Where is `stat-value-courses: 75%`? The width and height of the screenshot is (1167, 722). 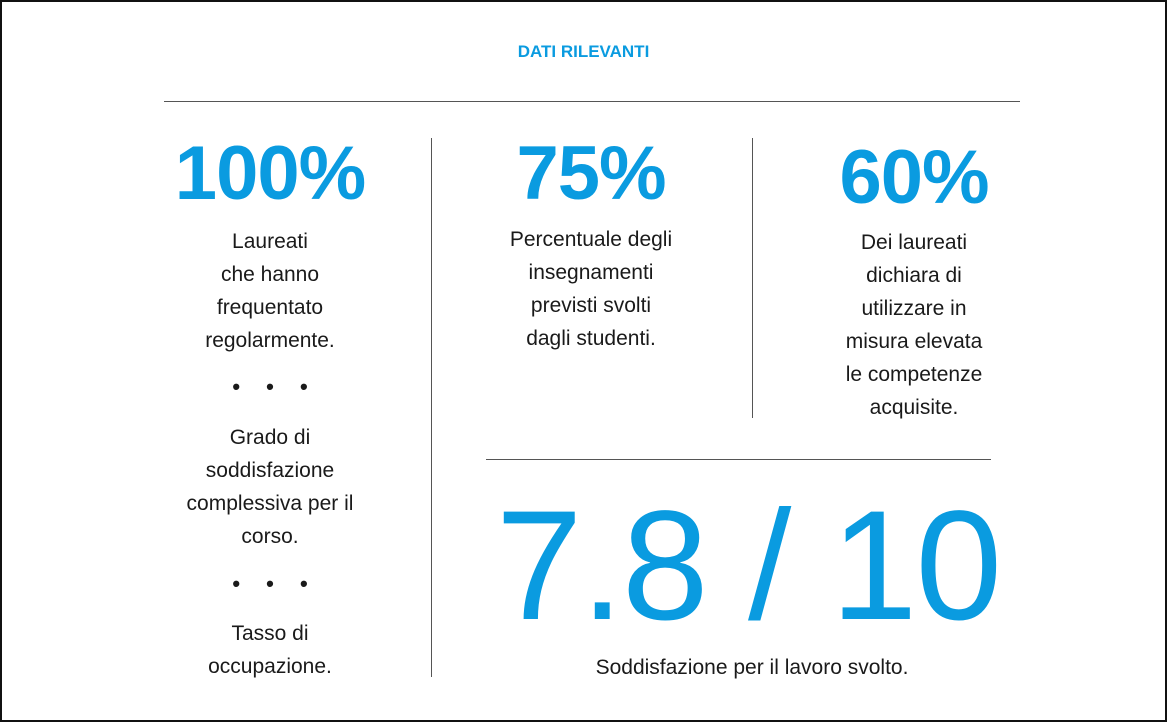 stat-value-courses: 75% is located at coordinates (591, 173).